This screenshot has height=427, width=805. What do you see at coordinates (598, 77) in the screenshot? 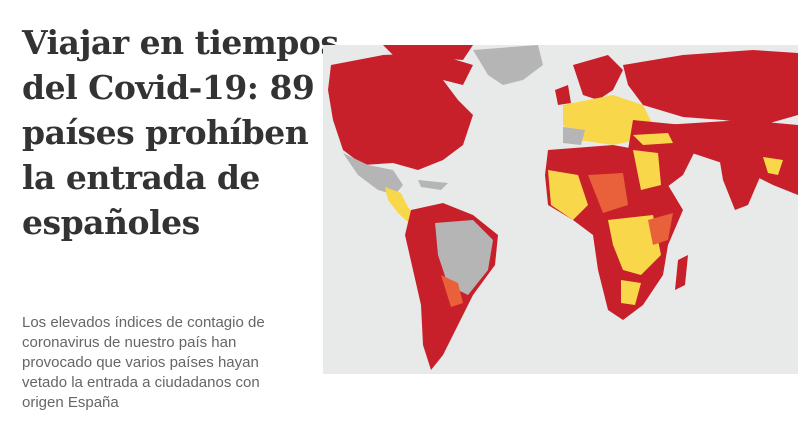
I see `region-scandinavia` at bounding box center [598, 77].